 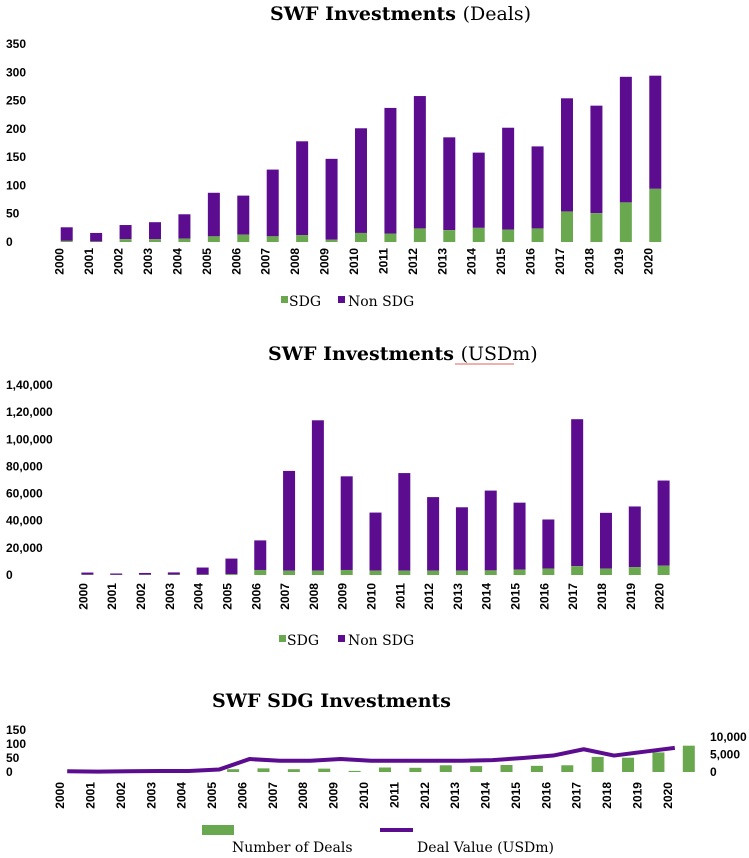 What do you see at coordinates (9, 575) in the screenshot?
I see `y-tick-label: 0` at bounding box center [9, 575].